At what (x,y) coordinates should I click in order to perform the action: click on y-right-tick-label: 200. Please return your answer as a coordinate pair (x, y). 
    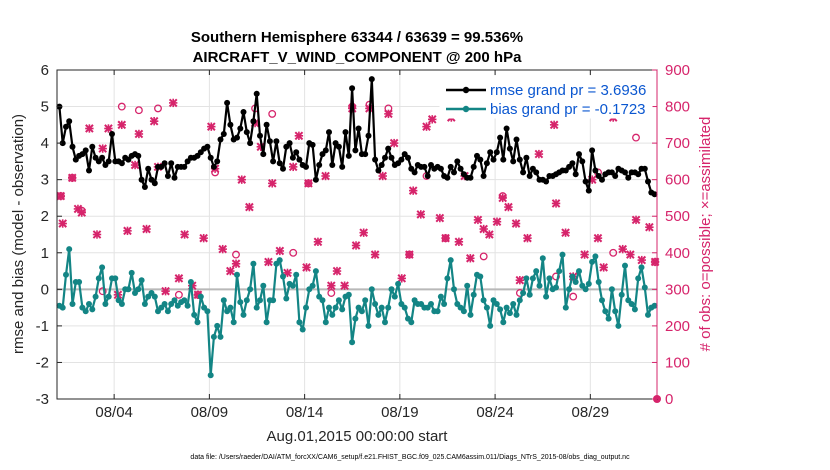
    Looking at the image, I should click on (677, 326).